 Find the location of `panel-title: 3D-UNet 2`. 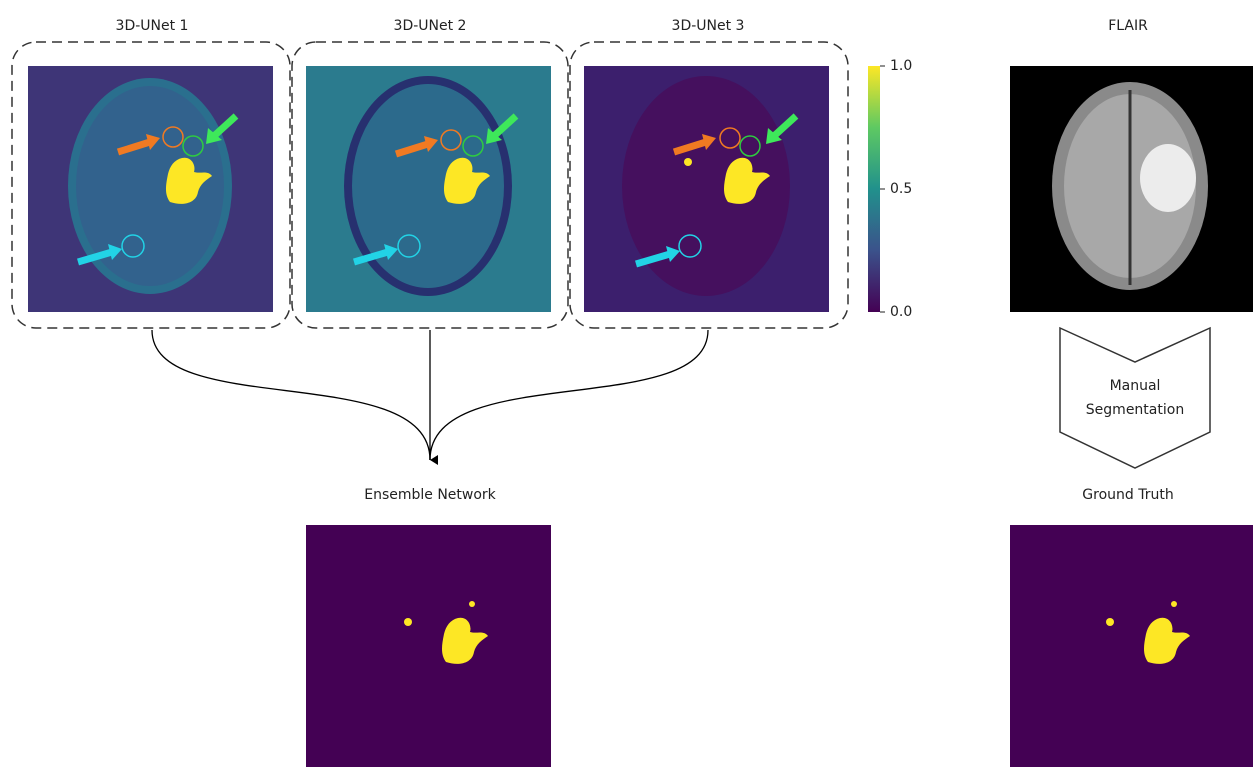

panel-title: 3D-UNet 2 is located at coordinates (430, 26).